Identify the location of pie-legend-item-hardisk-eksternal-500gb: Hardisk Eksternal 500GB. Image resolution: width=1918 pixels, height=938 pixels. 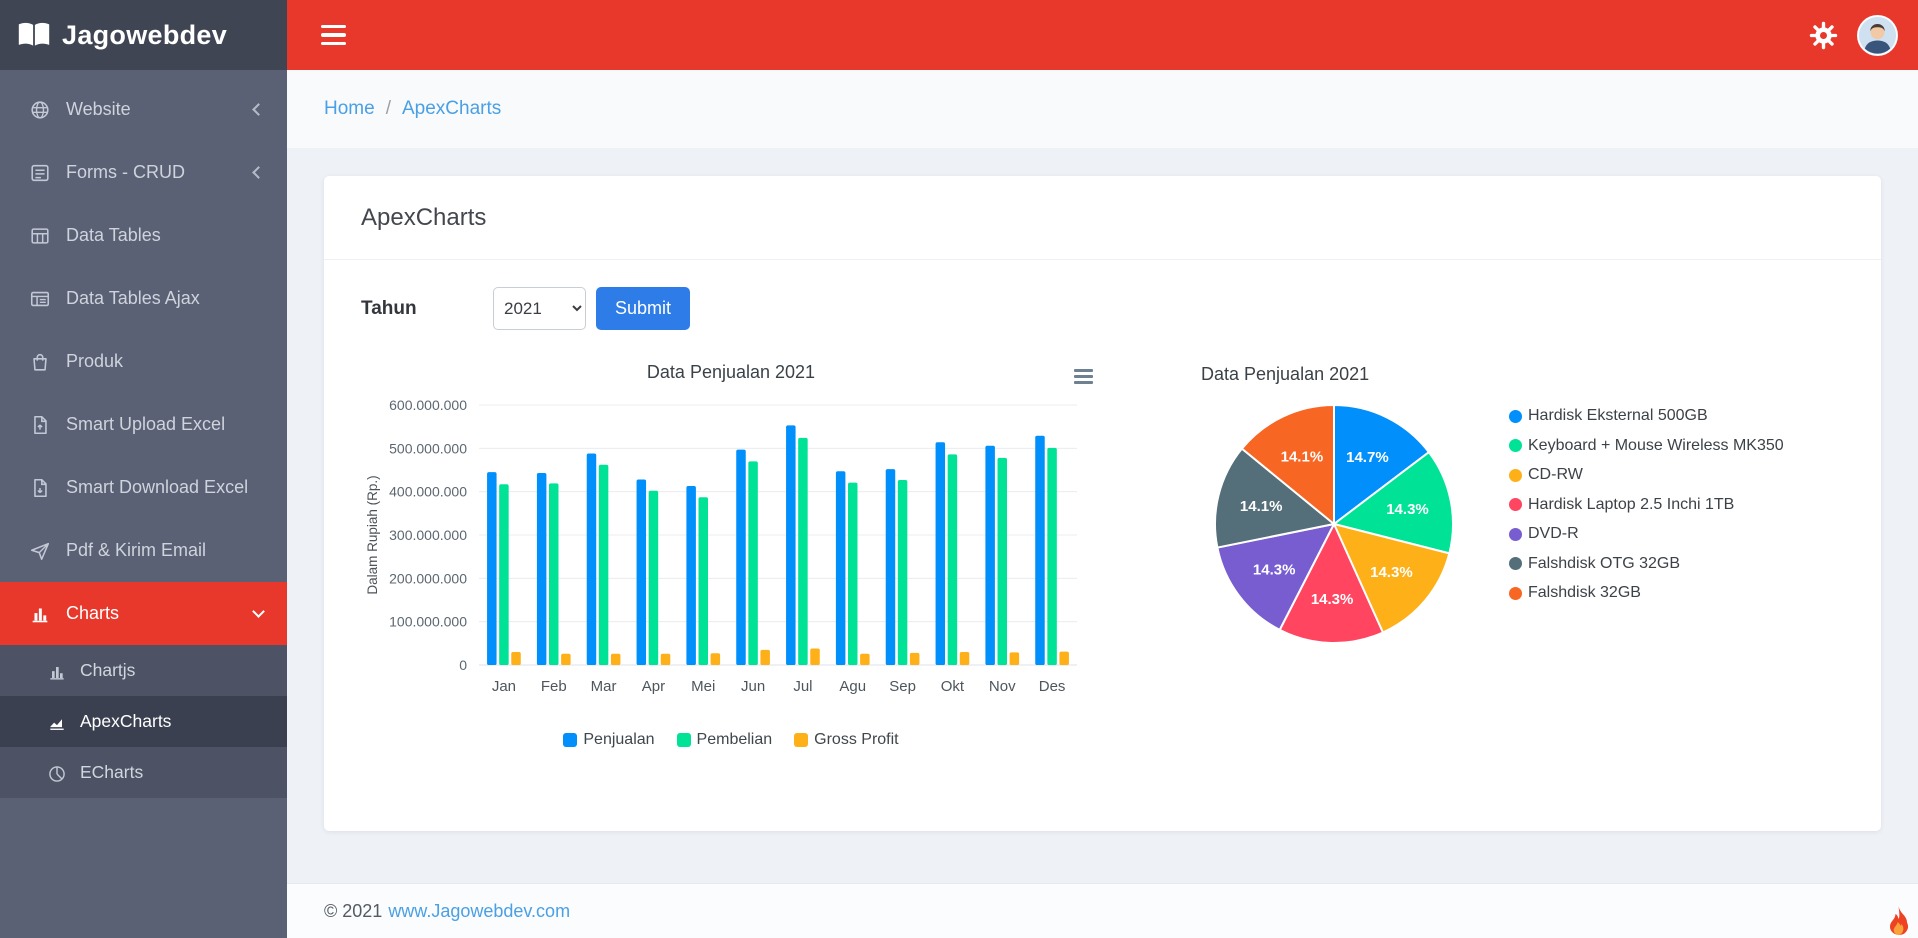
(1646, 416).